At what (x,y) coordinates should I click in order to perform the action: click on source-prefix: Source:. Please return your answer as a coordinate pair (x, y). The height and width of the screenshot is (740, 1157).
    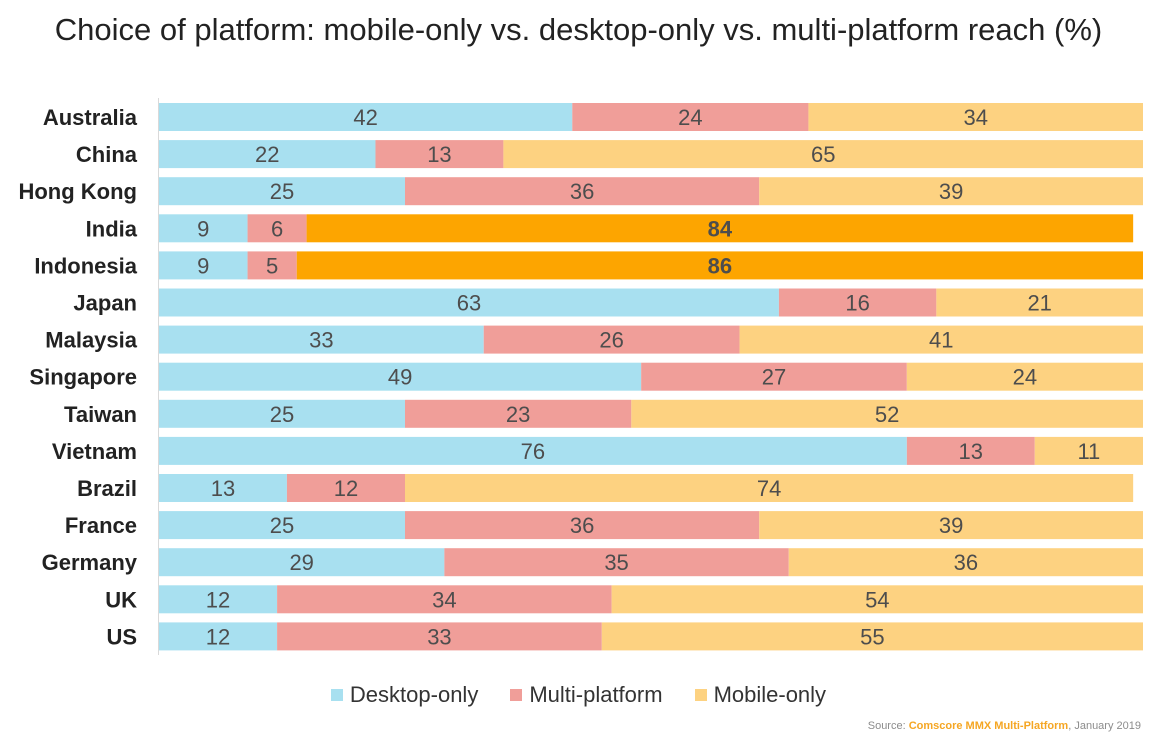
    Looking at the image, I should click on (888, 726).